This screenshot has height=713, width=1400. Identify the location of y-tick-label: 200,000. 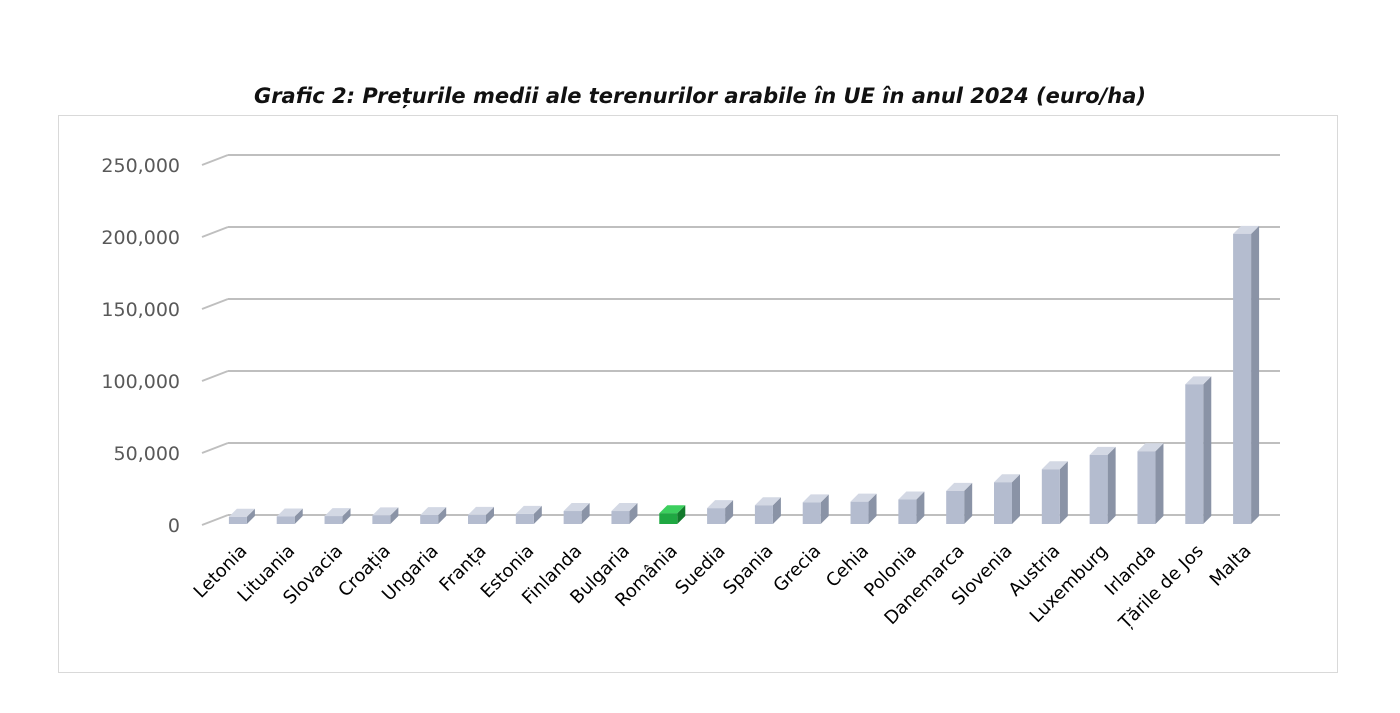
(140, 238).